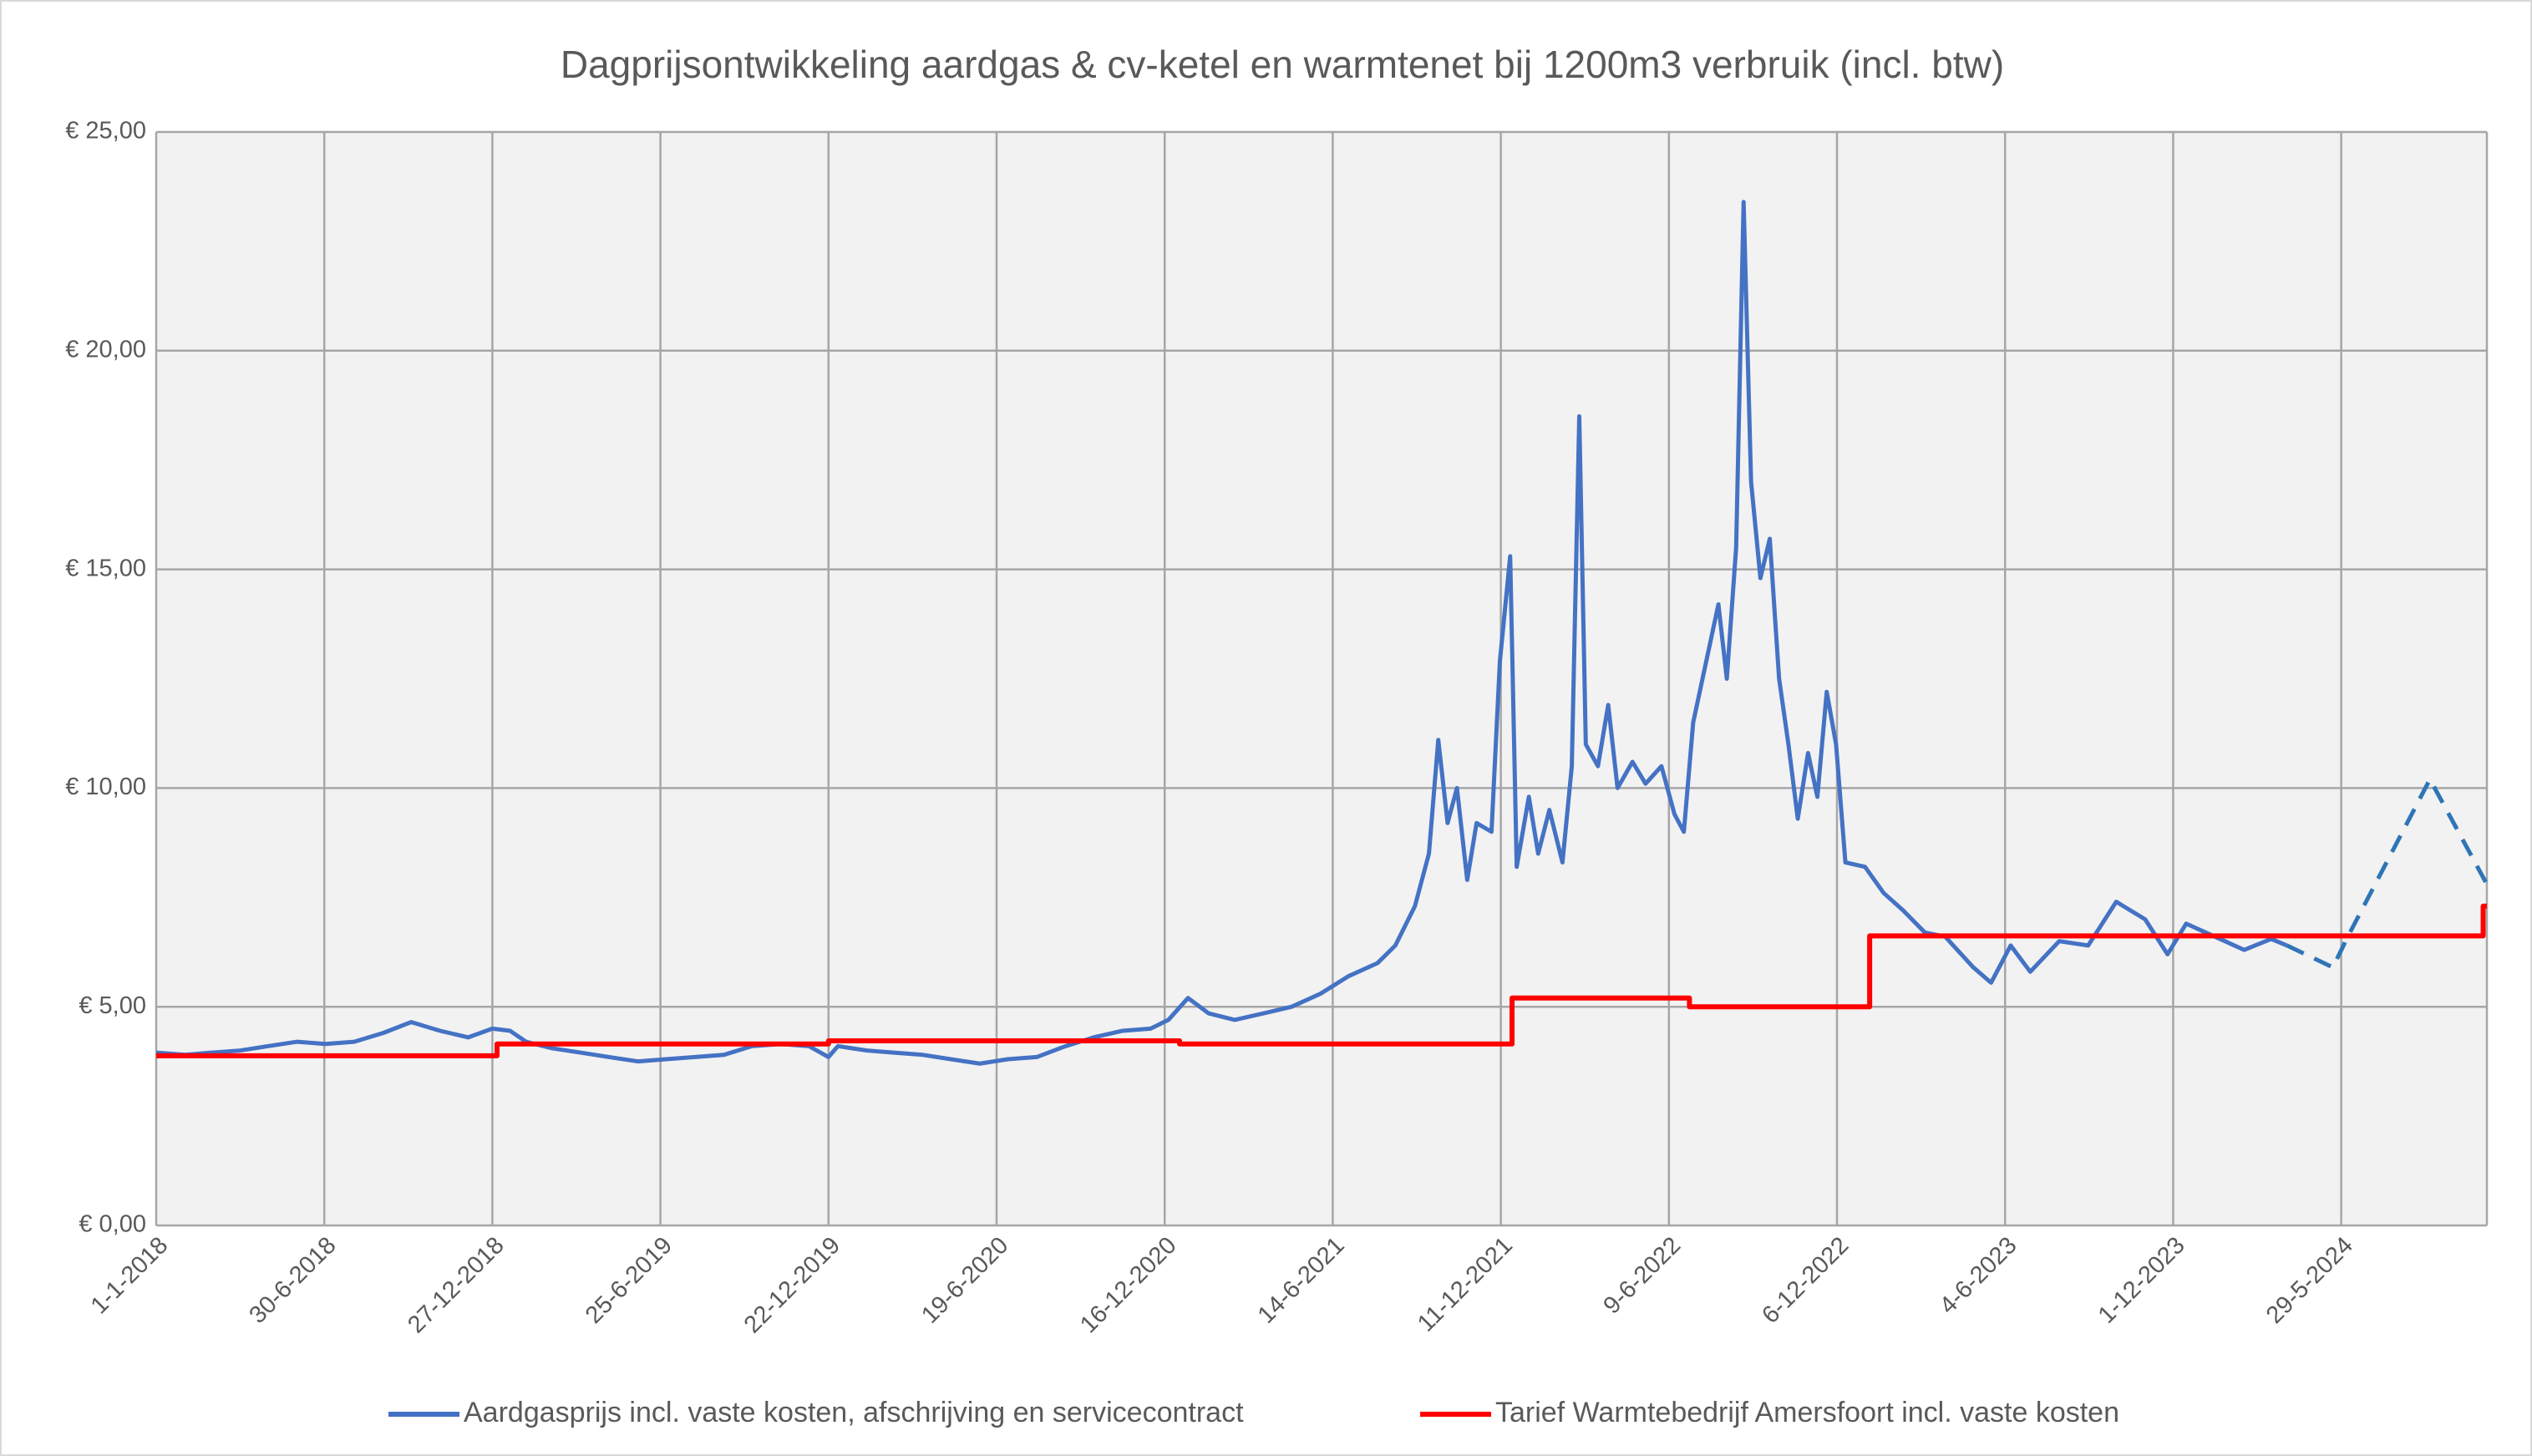 The width and height of the screenshot is (2532, 1456). What do you see at coordinates (105, 131) in the screenshot?
I see `y-tick-label: € 25,00` at bounding box center [105, 131].